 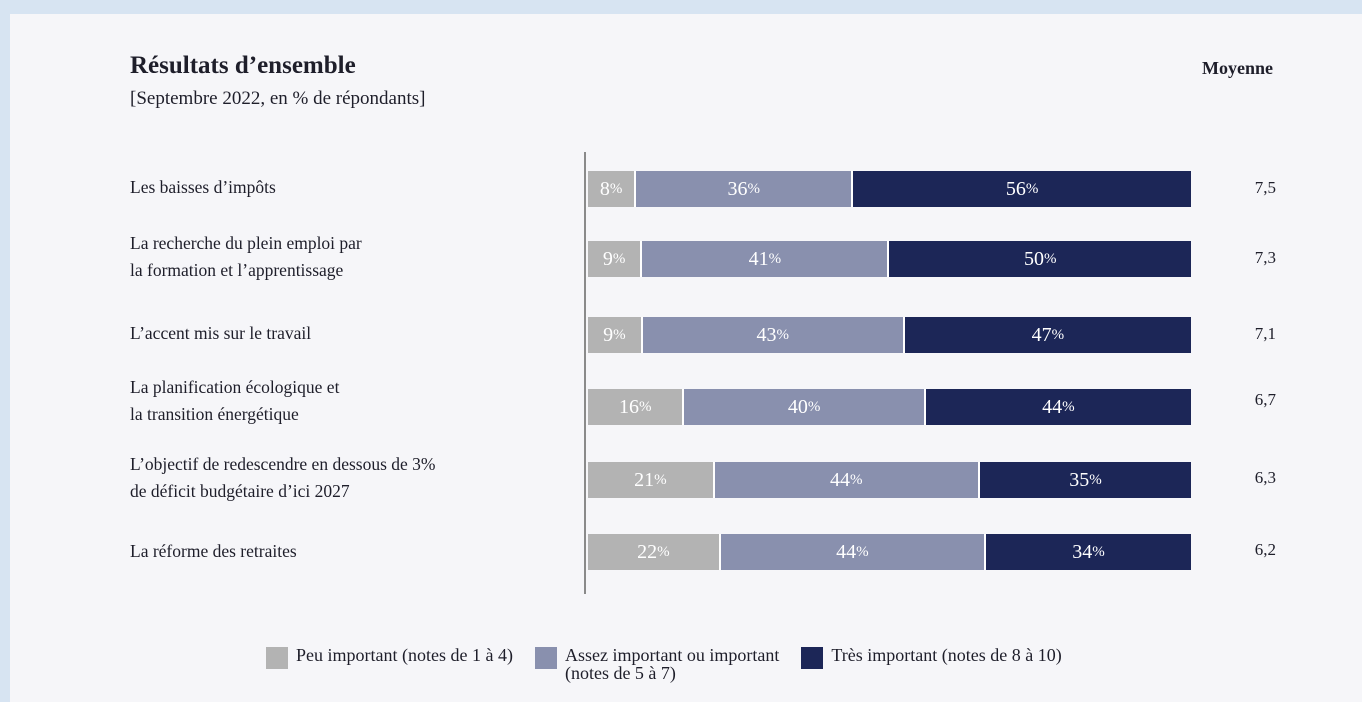 I want to click on legend-label: Très important (notes de 8 à 10), so click(x=946, y=655).